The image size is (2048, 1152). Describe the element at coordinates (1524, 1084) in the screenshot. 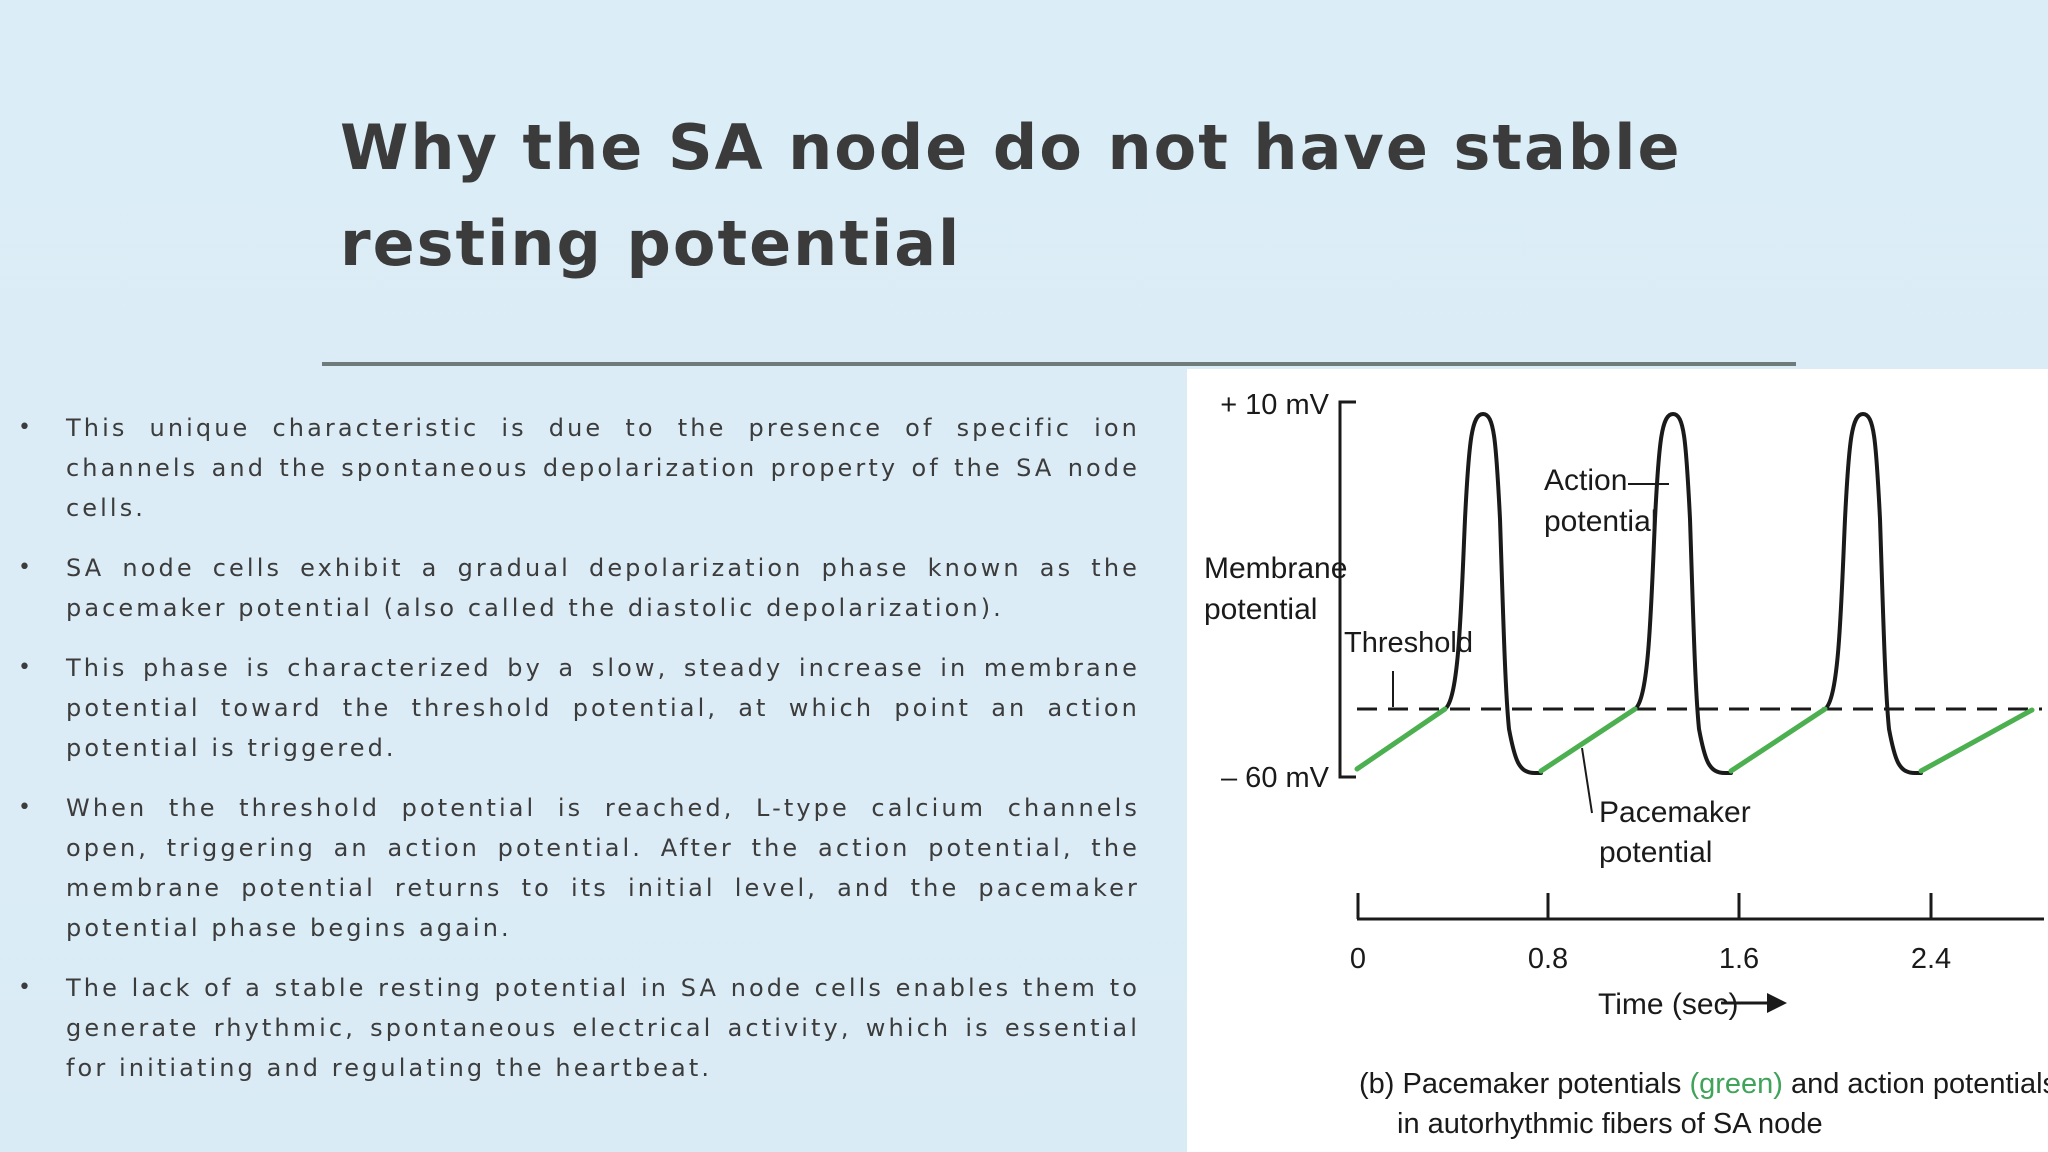

I see `caption-prefix: (b) Pacemaker potentials` at that location.